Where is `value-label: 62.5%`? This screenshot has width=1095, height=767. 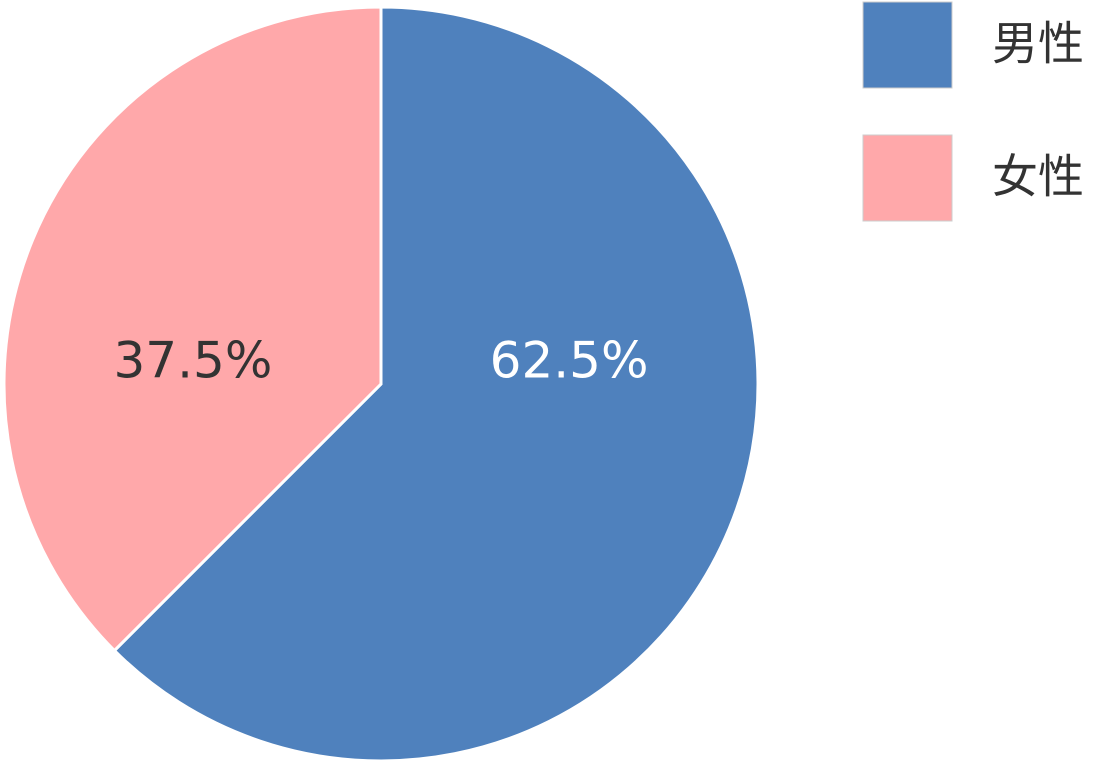 value-label: 62.5% is located at coordinates (569, 361).